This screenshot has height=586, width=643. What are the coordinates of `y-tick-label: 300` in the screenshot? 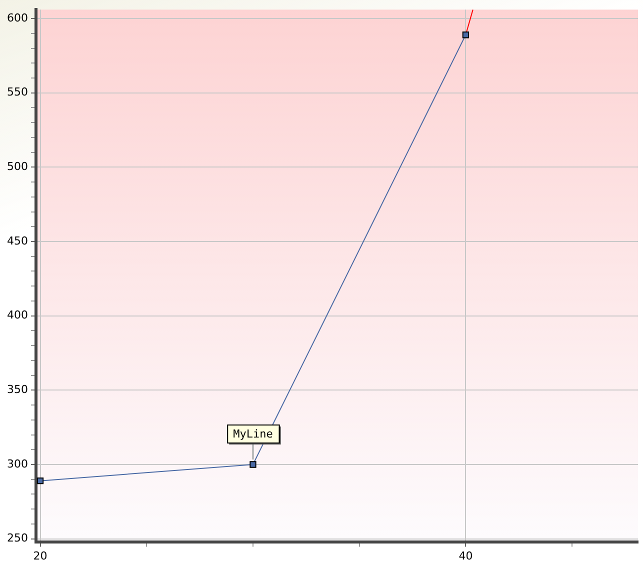 It's located at (17, 463).